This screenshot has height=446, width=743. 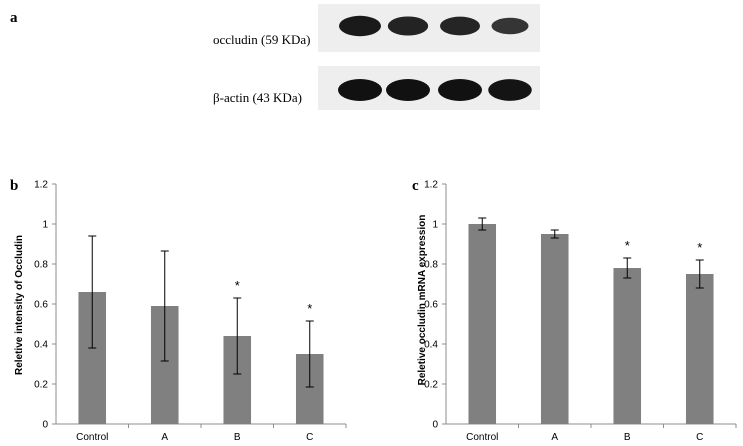 I want to click on panel-c-y-tick-label: 1.2, so click(x=431, y=185).